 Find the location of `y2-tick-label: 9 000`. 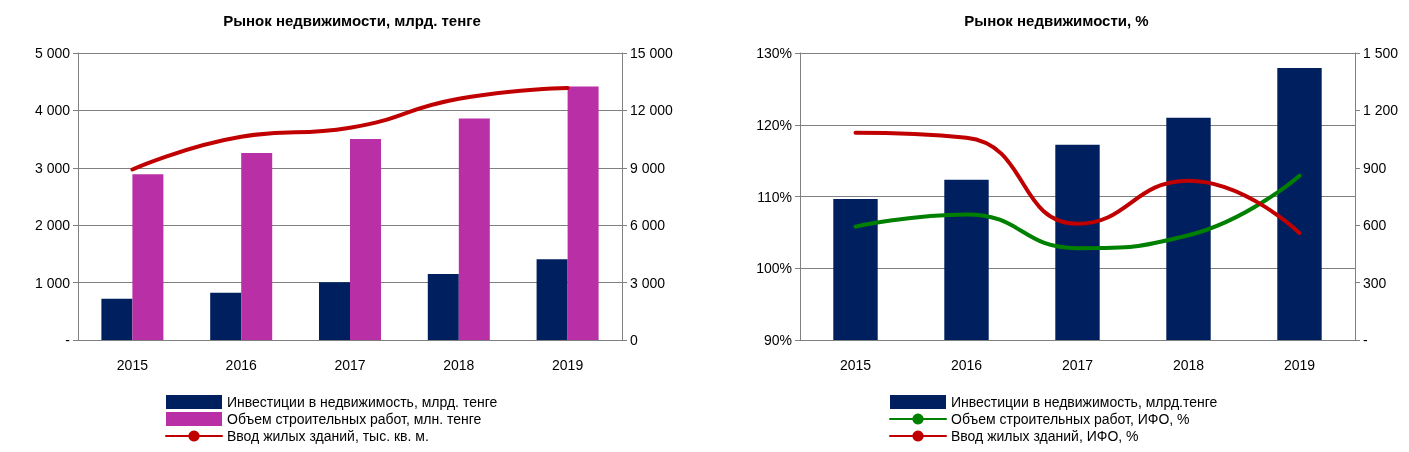

y2-tick-label: 9 000 is located at coordinates (648, 167).